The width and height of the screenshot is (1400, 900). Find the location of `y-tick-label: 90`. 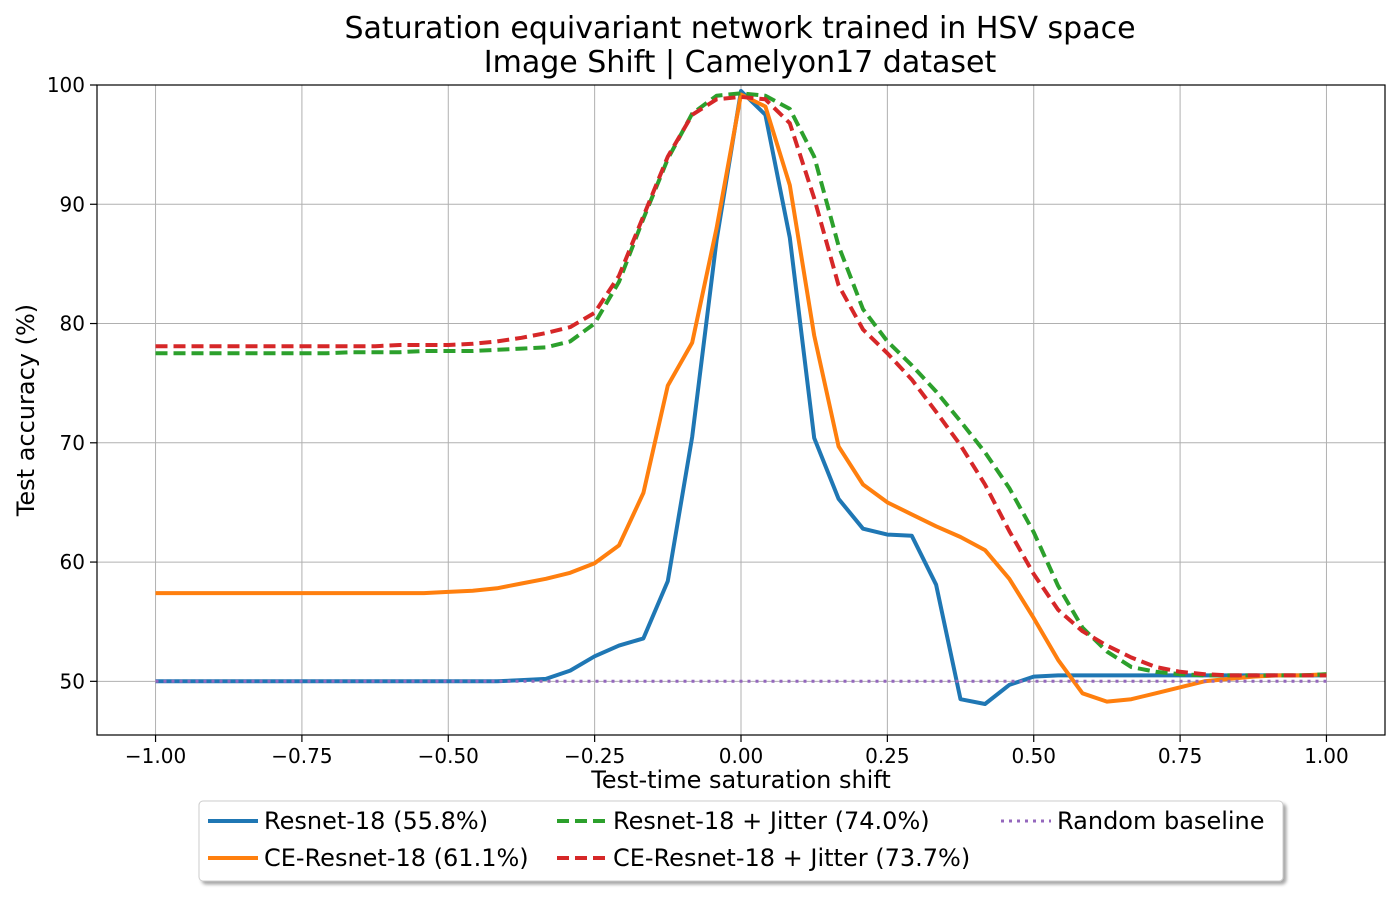

y-tick-label: 90 is located at coordinates (72, 204).